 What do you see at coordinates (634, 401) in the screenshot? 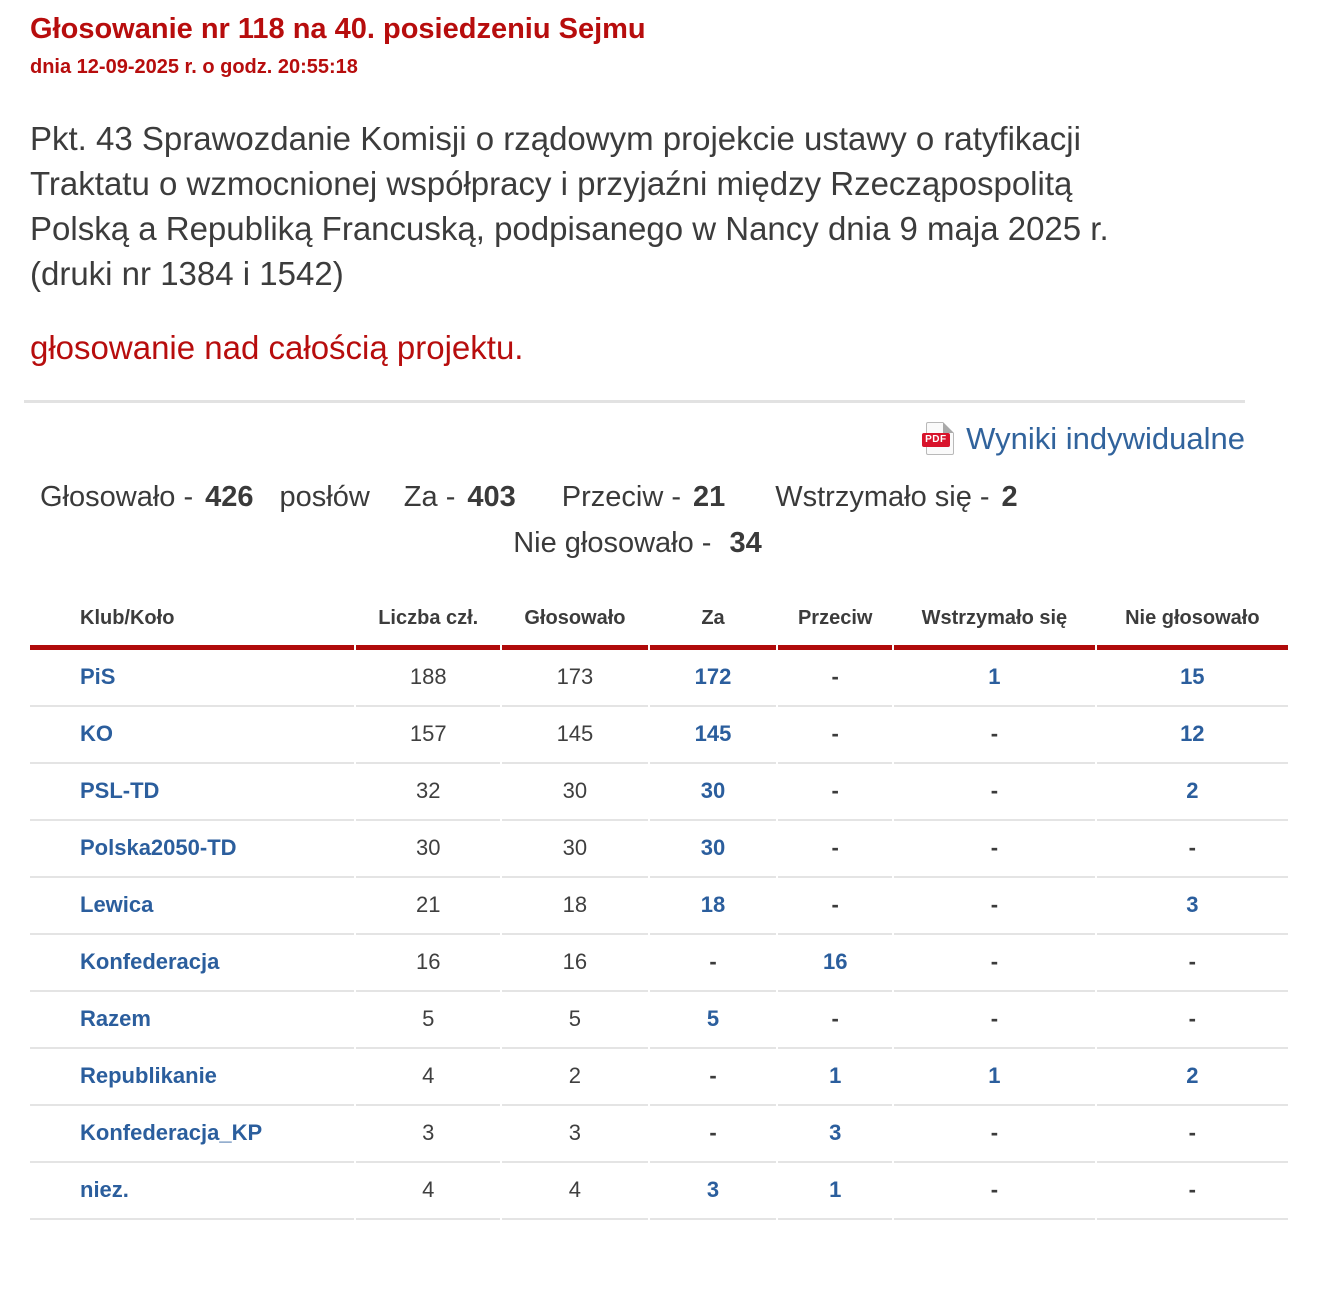
I see `divider` at bounding box center [634, 401].